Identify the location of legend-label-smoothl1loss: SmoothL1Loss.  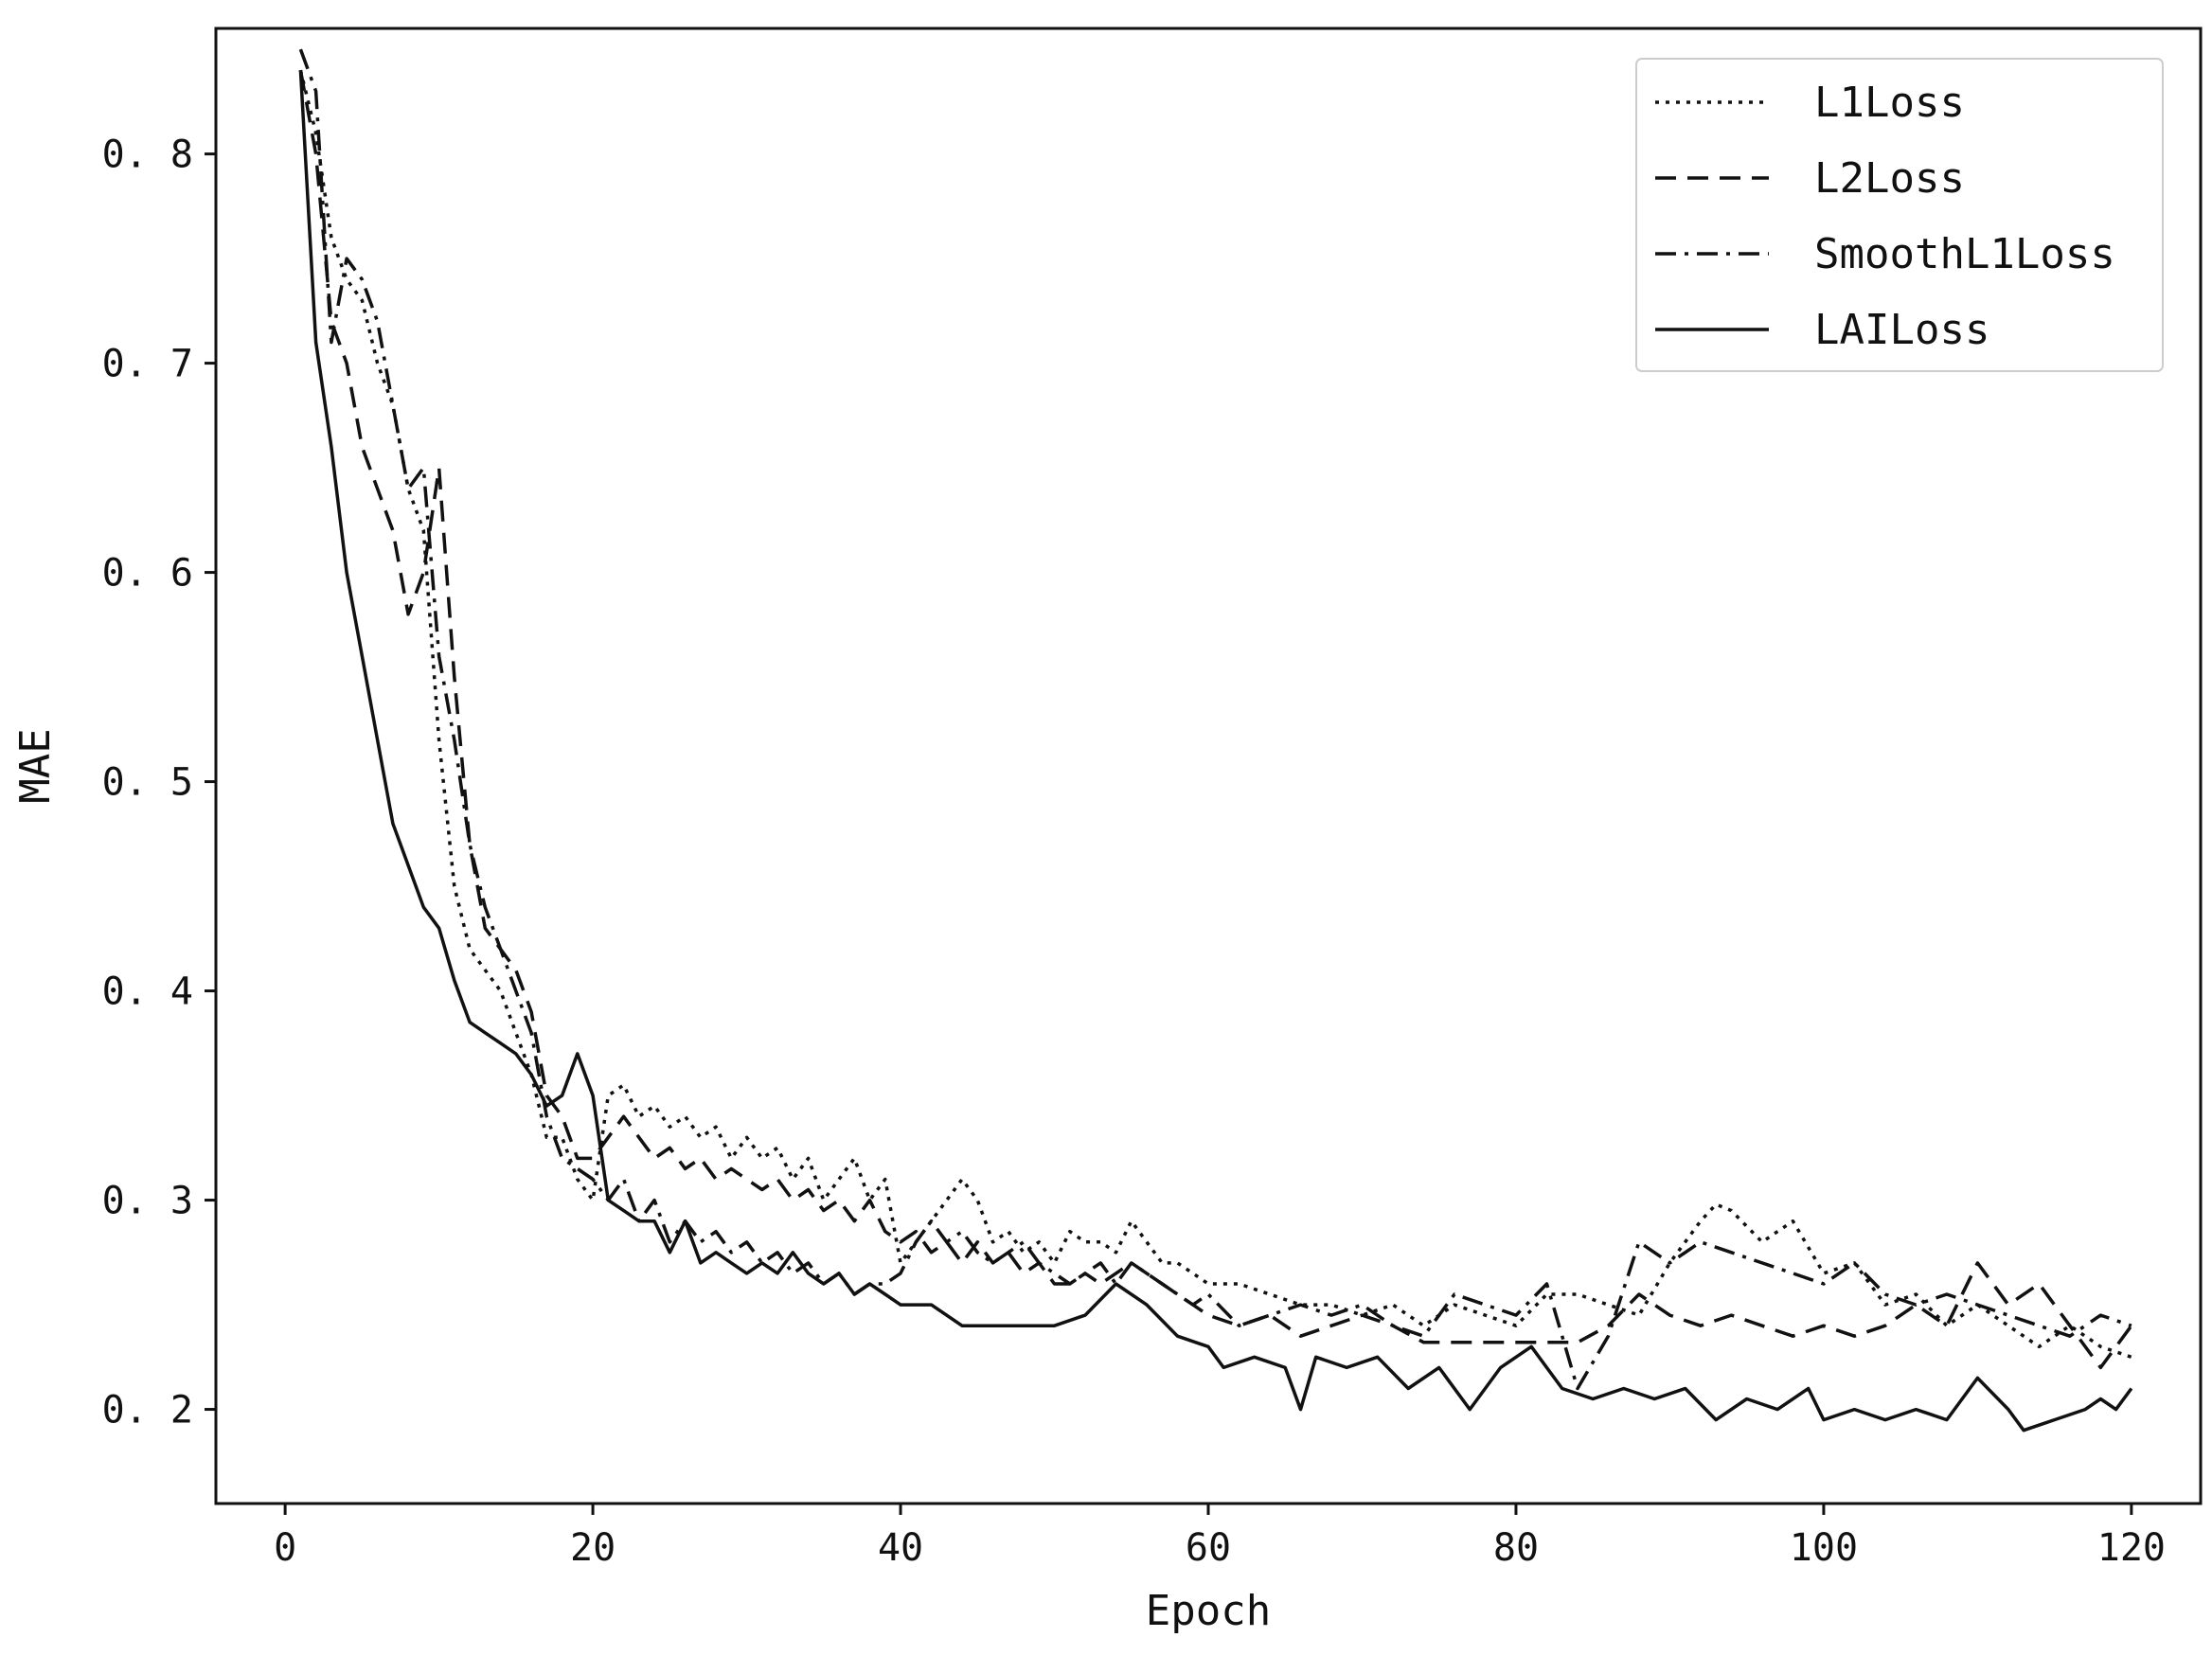
(1964, 254).